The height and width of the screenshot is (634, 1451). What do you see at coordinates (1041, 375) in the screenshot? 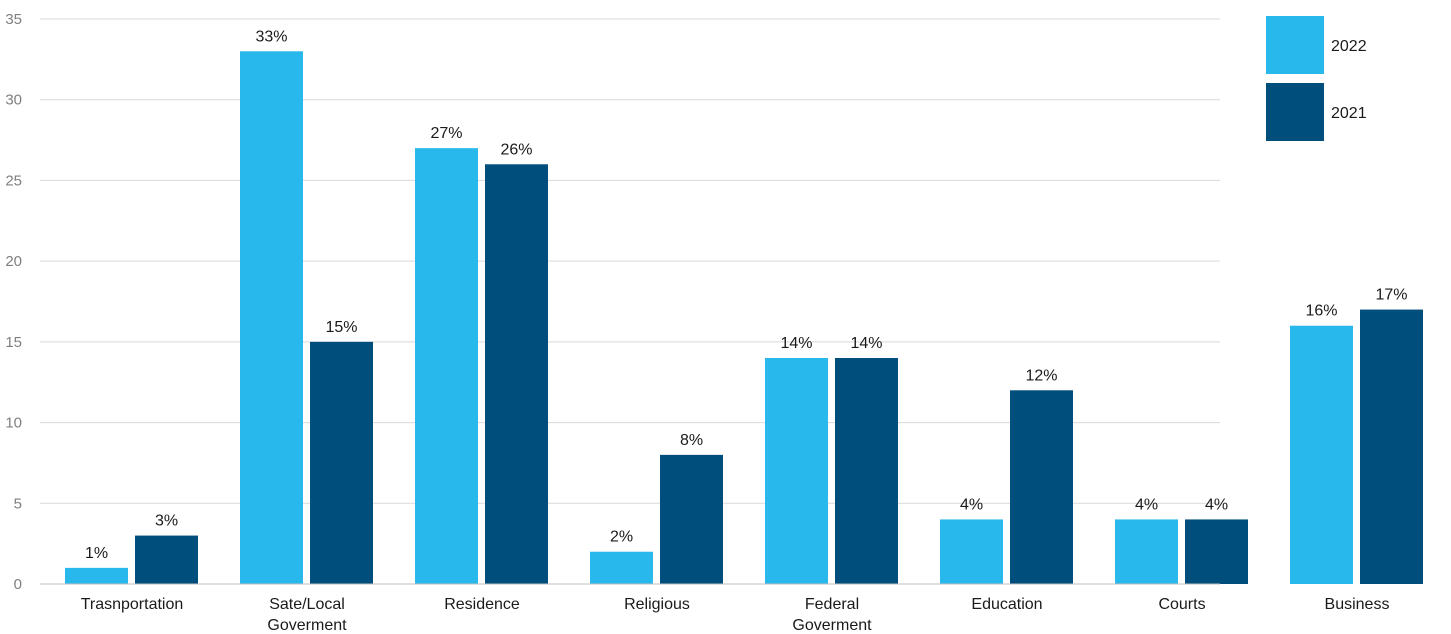
I see `data-label: 12%` at bounding box center [1041, 375].